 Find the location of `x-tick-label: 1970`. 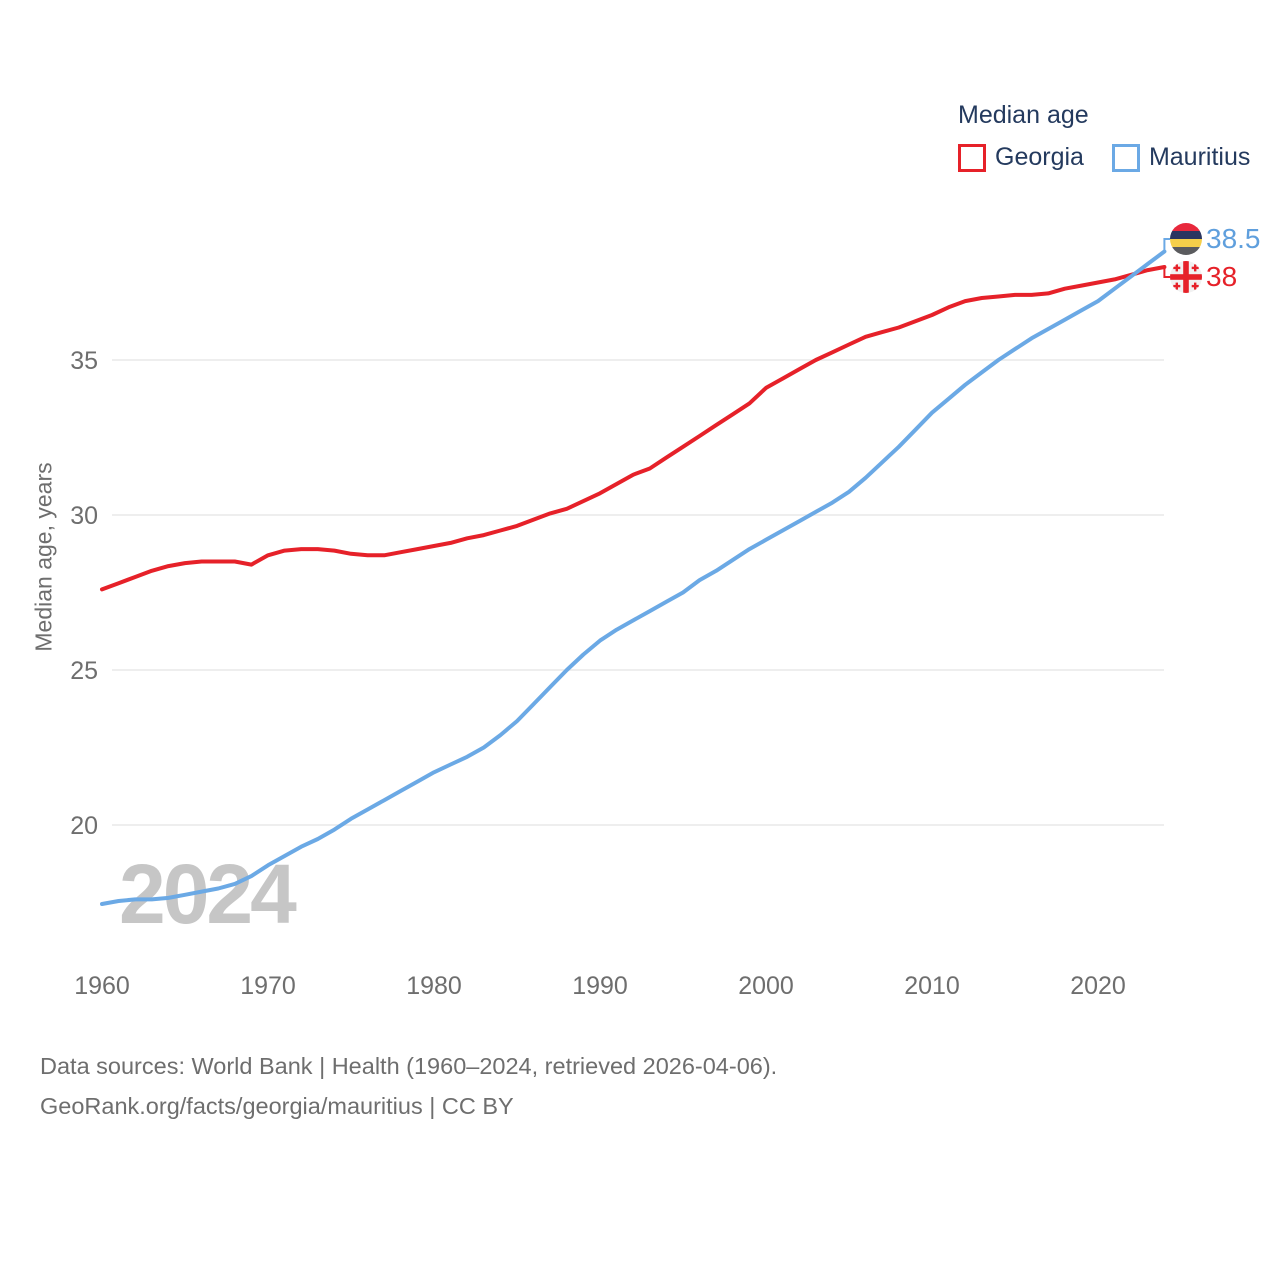

x-tick-label: 1970 is located at coordinates (268, 986).